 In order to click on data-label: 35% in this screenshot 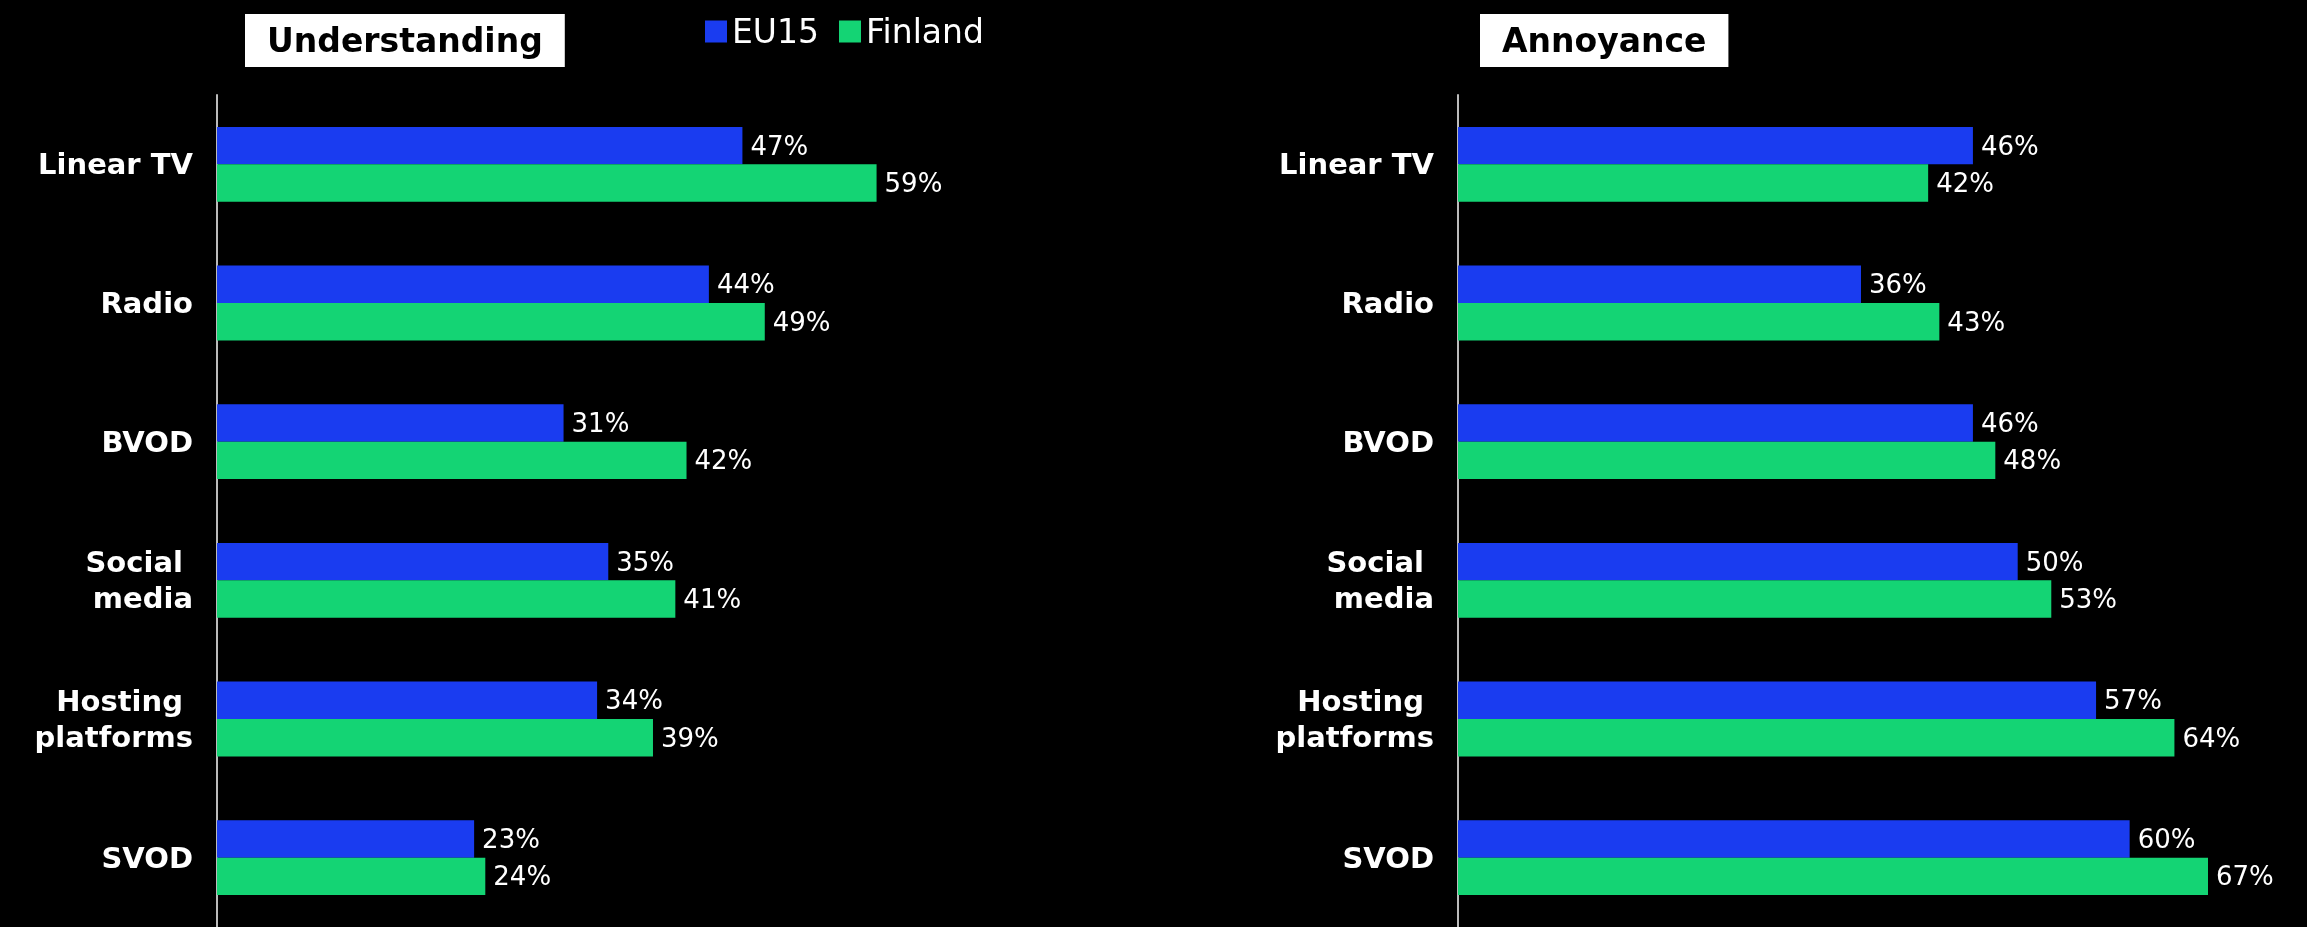, I will do `click(645, 561)`.